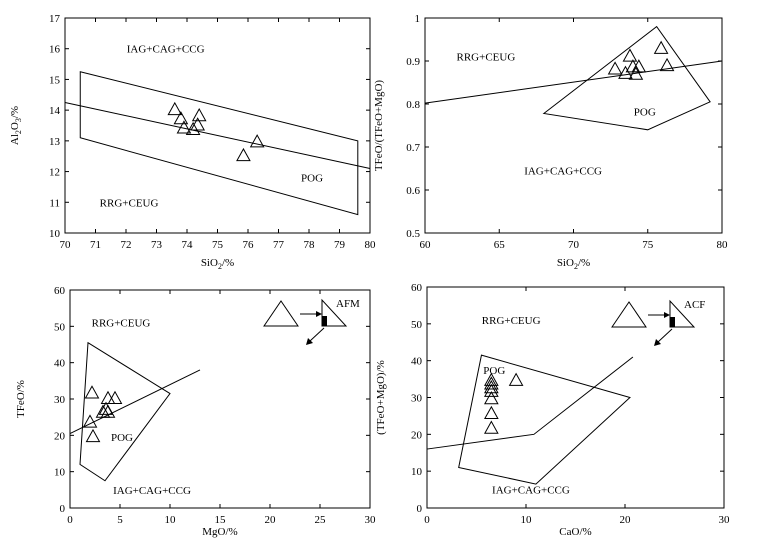  Describe the element at coordinates (55, 19) in the screenshot. I see `y-tick-label: 17` at that location.